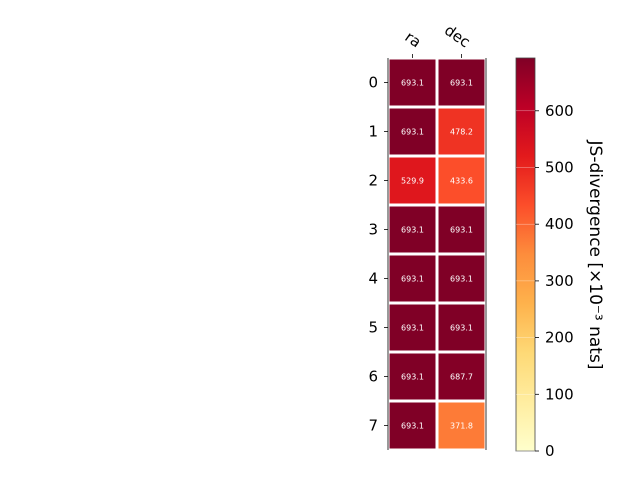 The height and width of the screenshot is (480, 640). What do you see at coordinates (373, 230) in the screenshot?
I see `row-label: 3` at bounding box center [373, 230].